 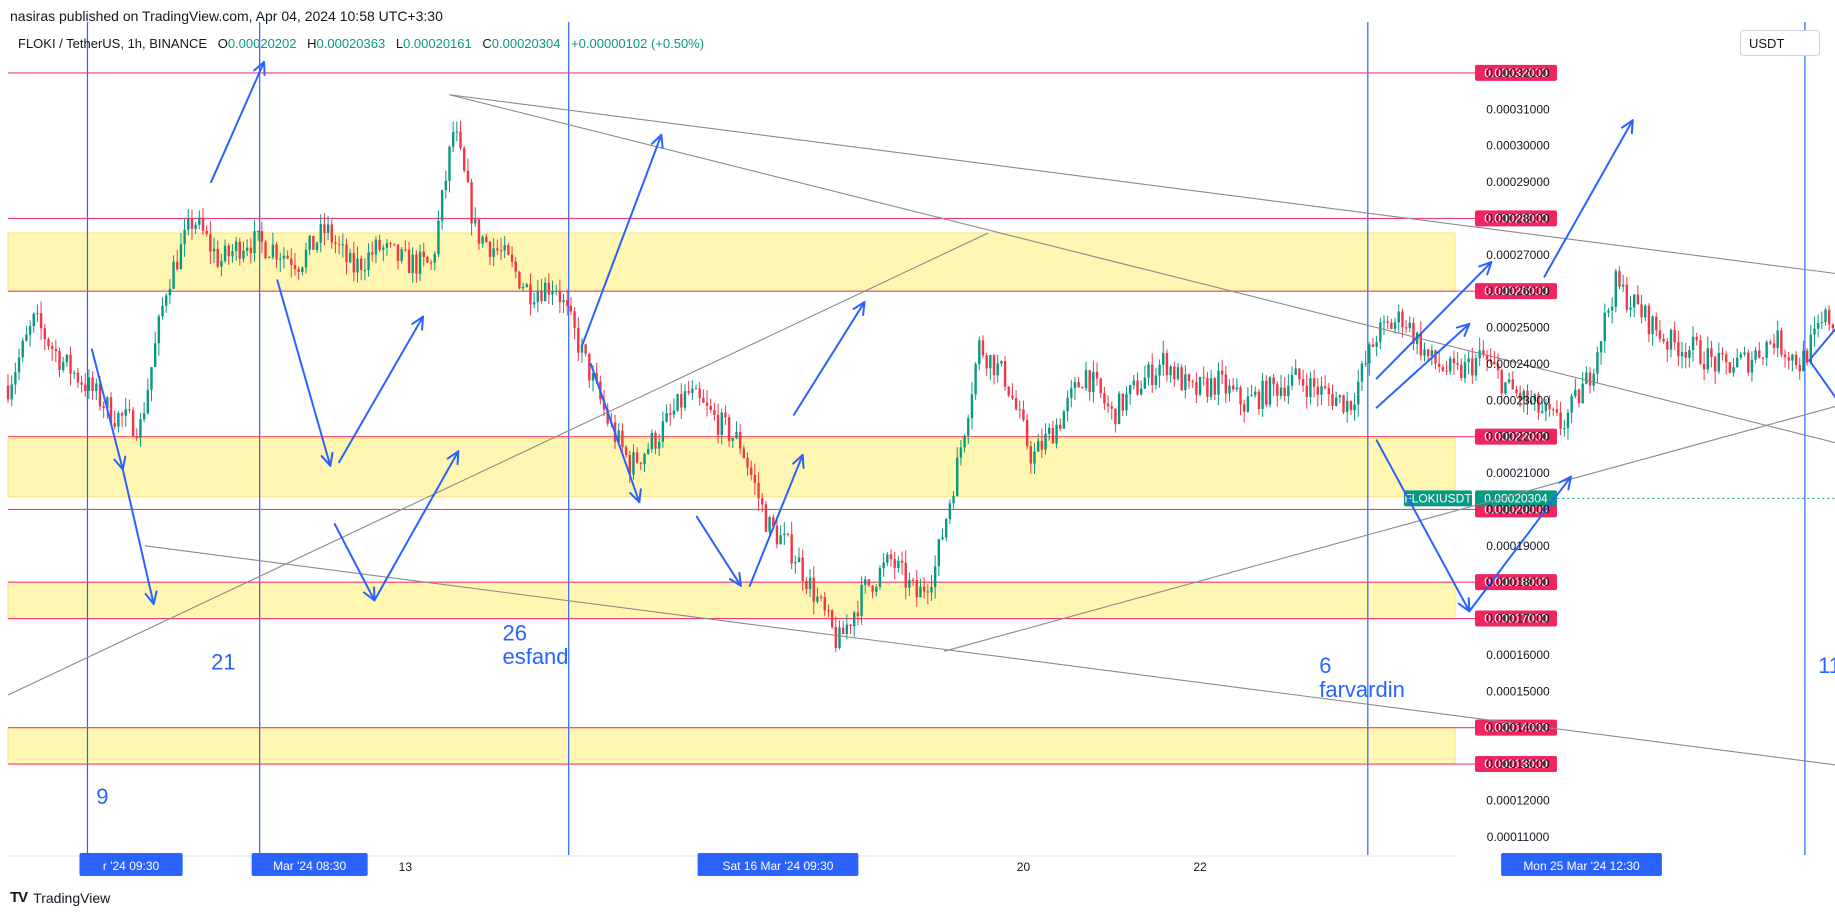 What do you see at coordinates (1518, 218) in the screenshot?
I see `price-axis-tick: 0.00028000` at bounding box center [1518, 218].